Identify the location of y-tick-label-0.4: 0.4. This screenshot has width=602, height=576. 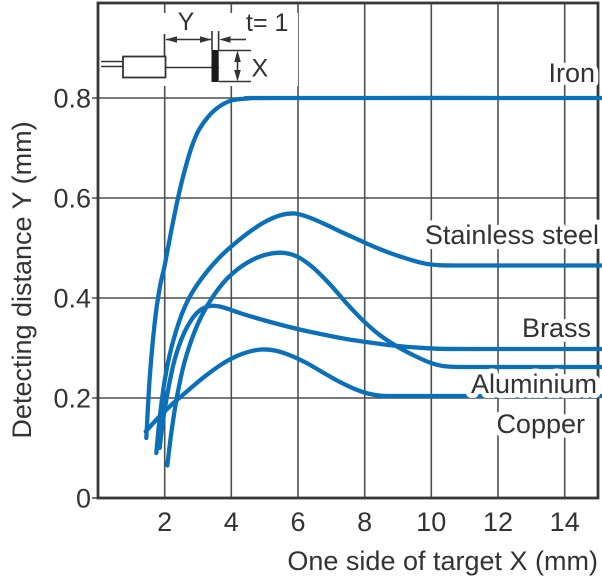
(72, 299).